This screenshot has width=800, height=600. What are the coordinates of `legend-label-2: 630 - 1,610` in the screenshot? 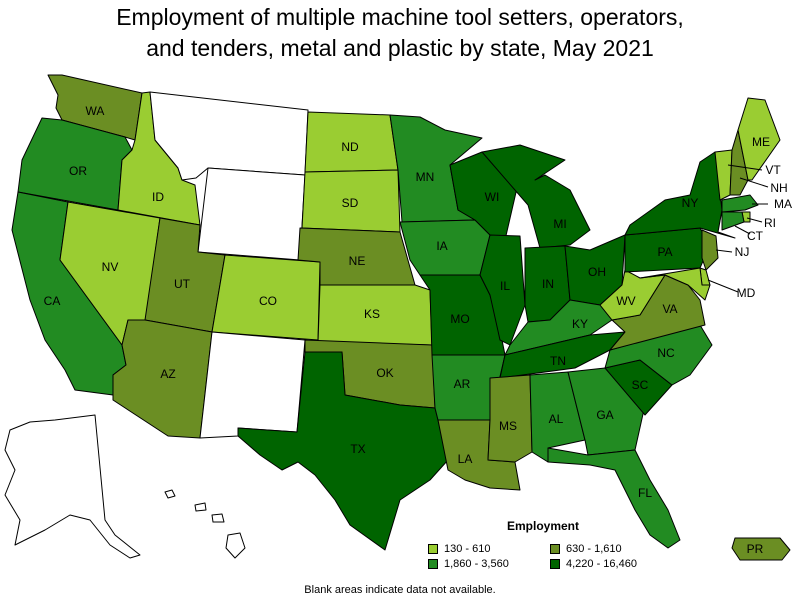 It's located at (594, 549).